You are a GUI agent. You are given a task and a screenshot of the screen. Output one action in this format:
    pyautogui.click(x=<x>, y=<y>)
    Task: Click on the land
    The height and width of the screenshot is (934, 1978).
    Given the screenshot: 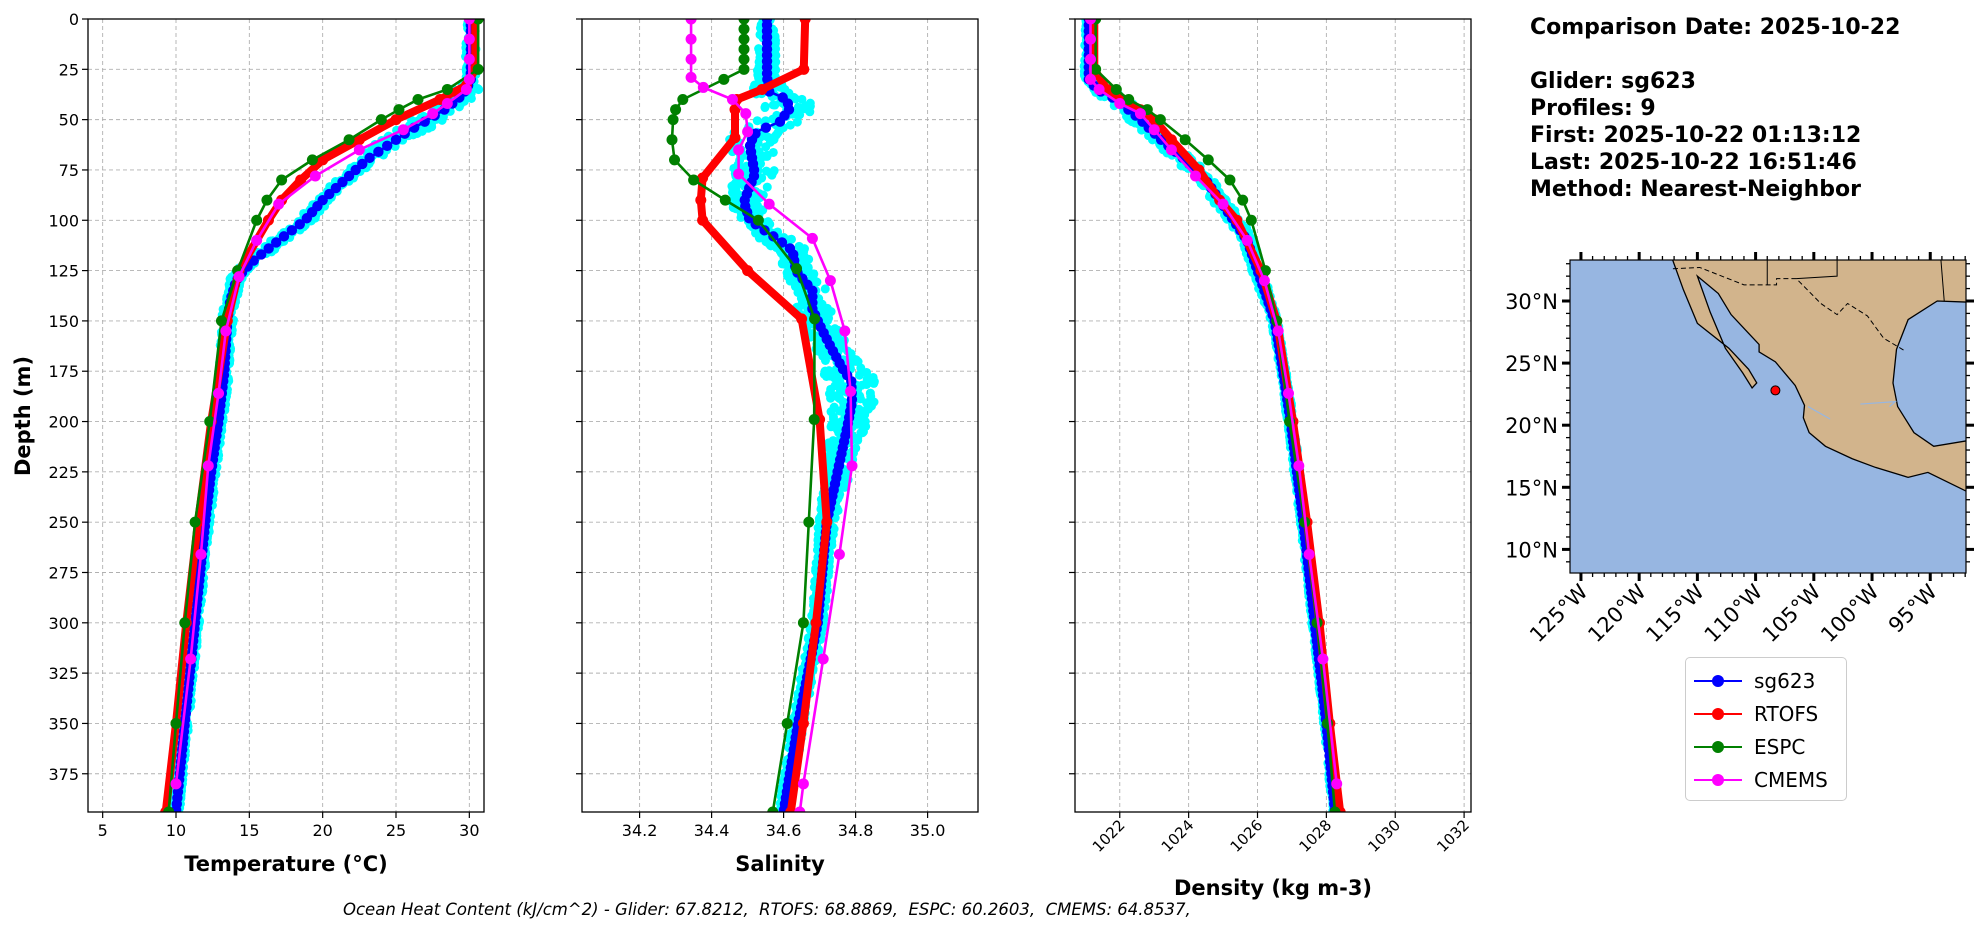 What is the action you would take?
    pyautogui.click(x=1818, y=376)
    